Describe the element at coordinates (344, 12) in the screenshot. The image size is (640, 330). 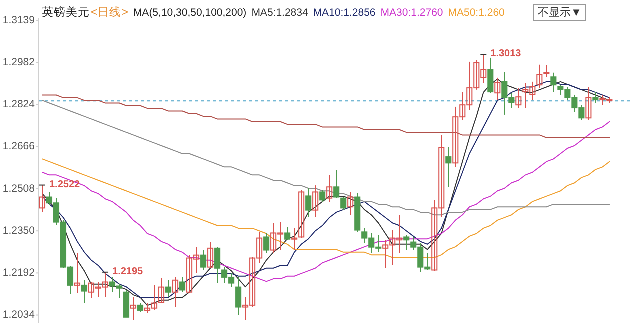
I see `text: MA10:1.2856` at that location.